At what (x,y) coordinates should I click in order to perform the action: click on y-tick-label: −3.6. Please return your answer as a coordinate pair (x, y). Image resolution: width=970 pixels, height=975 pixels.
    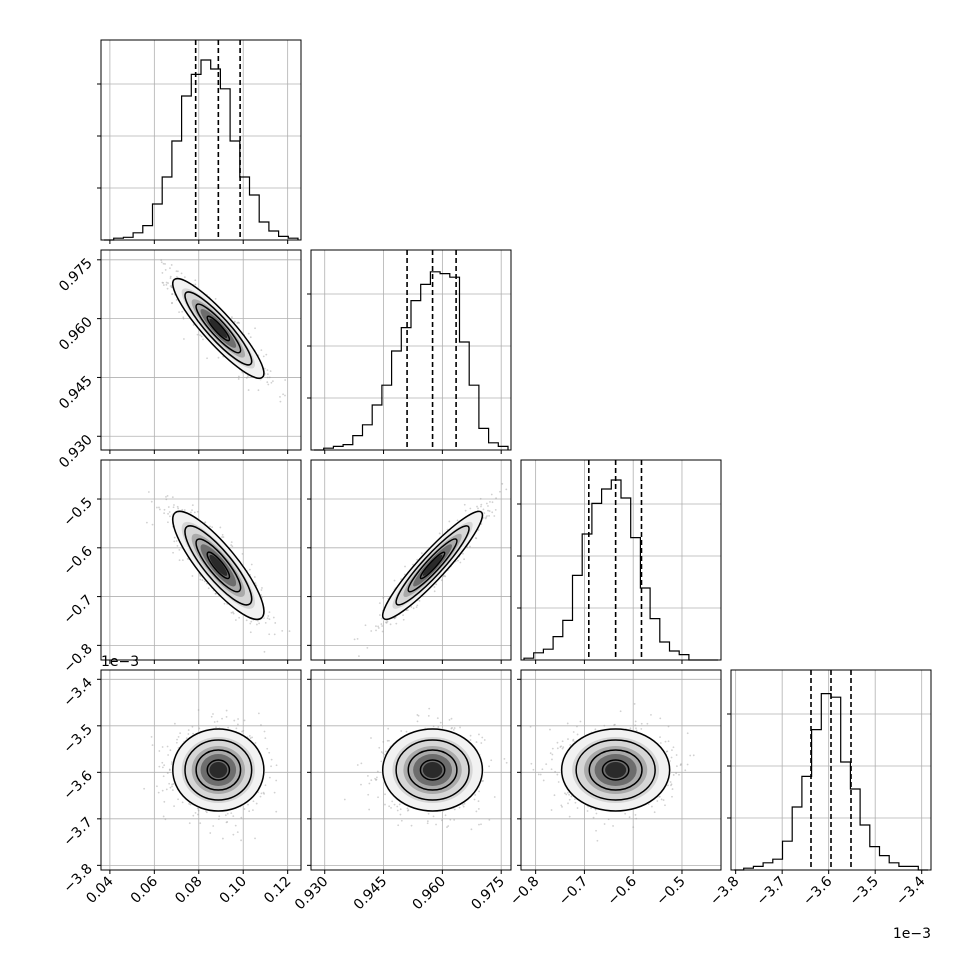
    Looking at the image, I should click on (77, 785).